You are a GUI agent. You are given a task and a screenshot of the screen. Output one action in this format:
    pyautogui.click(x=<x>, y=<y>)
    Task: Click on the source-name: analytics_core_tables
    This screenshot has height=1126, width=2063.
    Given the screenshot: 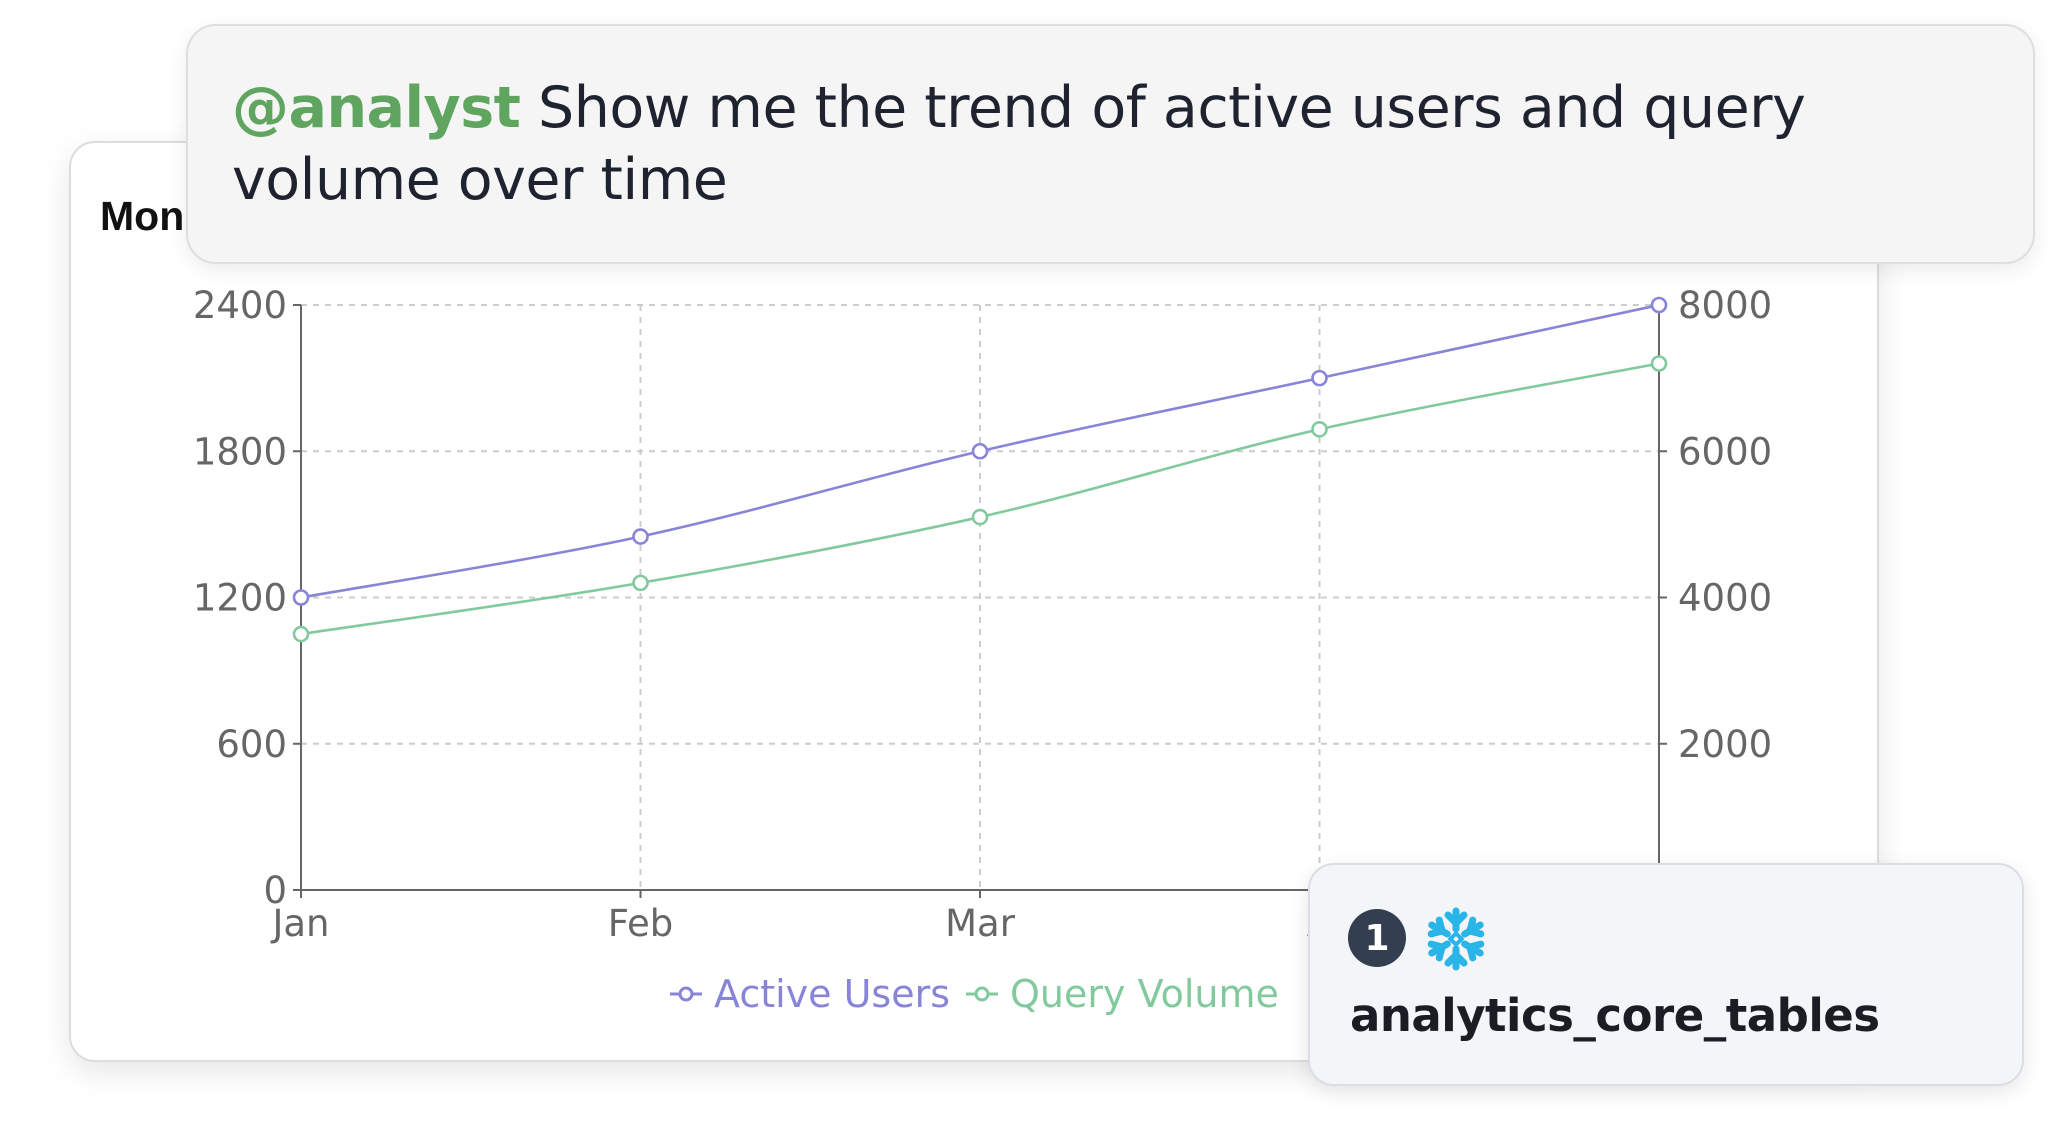 What is the action you would take?
    pyautogui.click(x=1615, y=1015)
    